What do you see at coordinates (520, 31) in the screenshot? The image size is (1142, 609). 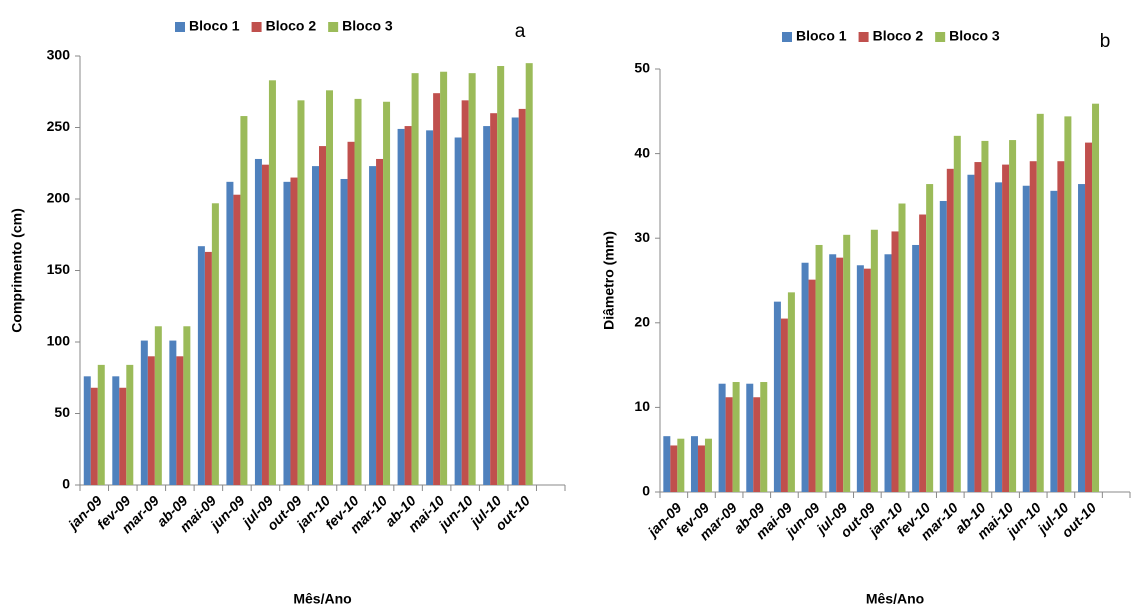 I see `annotation: a` at bounding box center [520, 31].